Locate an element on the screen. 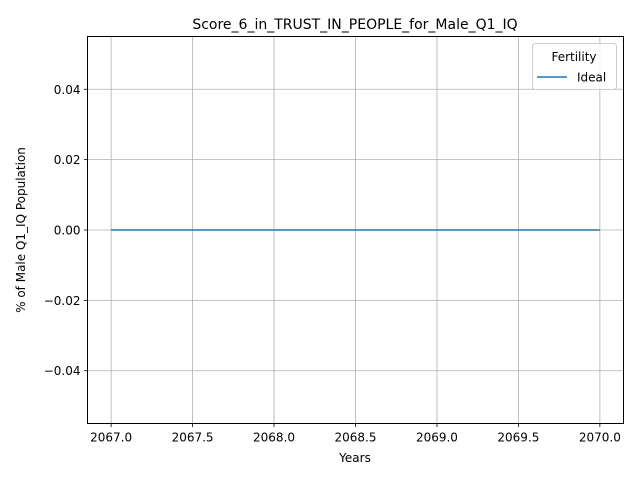 The image size is (640, 480). x-tick-label: 2070.0 is located at coordinates (600, 438).